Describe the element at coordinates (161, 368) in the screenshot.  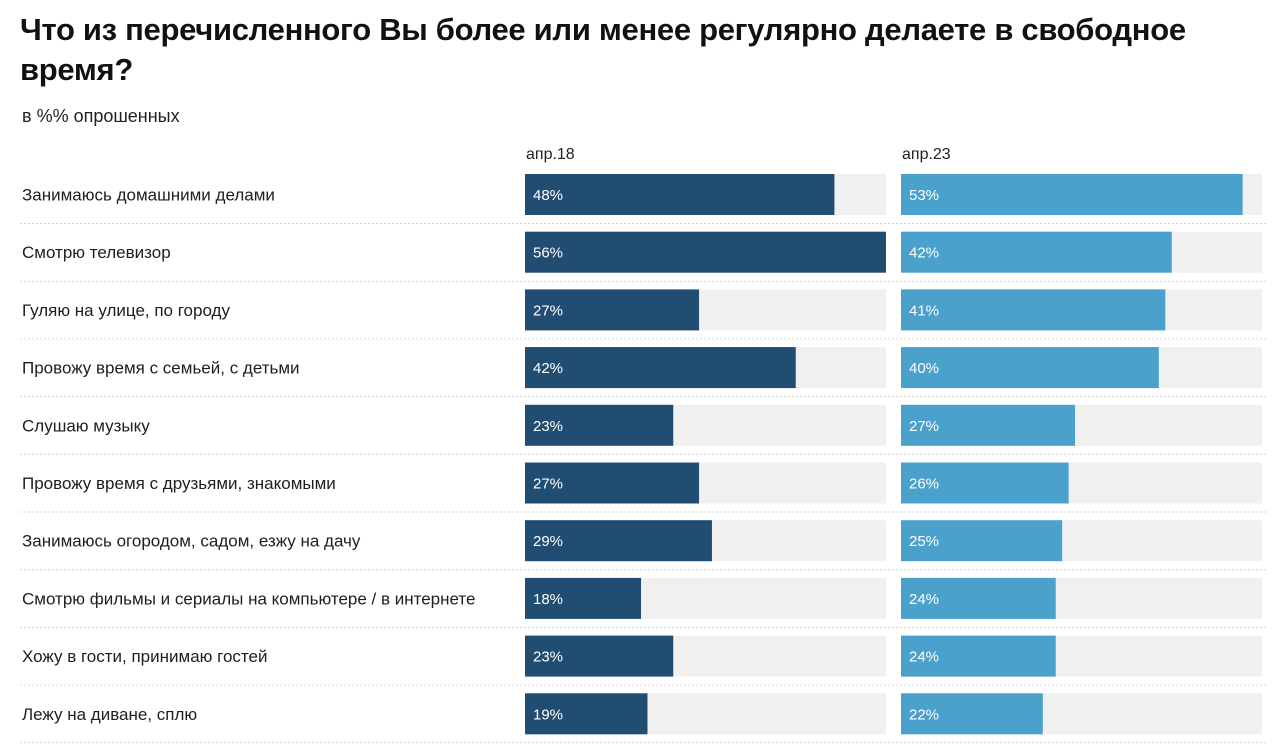
I see `row-label: Провожу время с семьей, с детьми` at that location.